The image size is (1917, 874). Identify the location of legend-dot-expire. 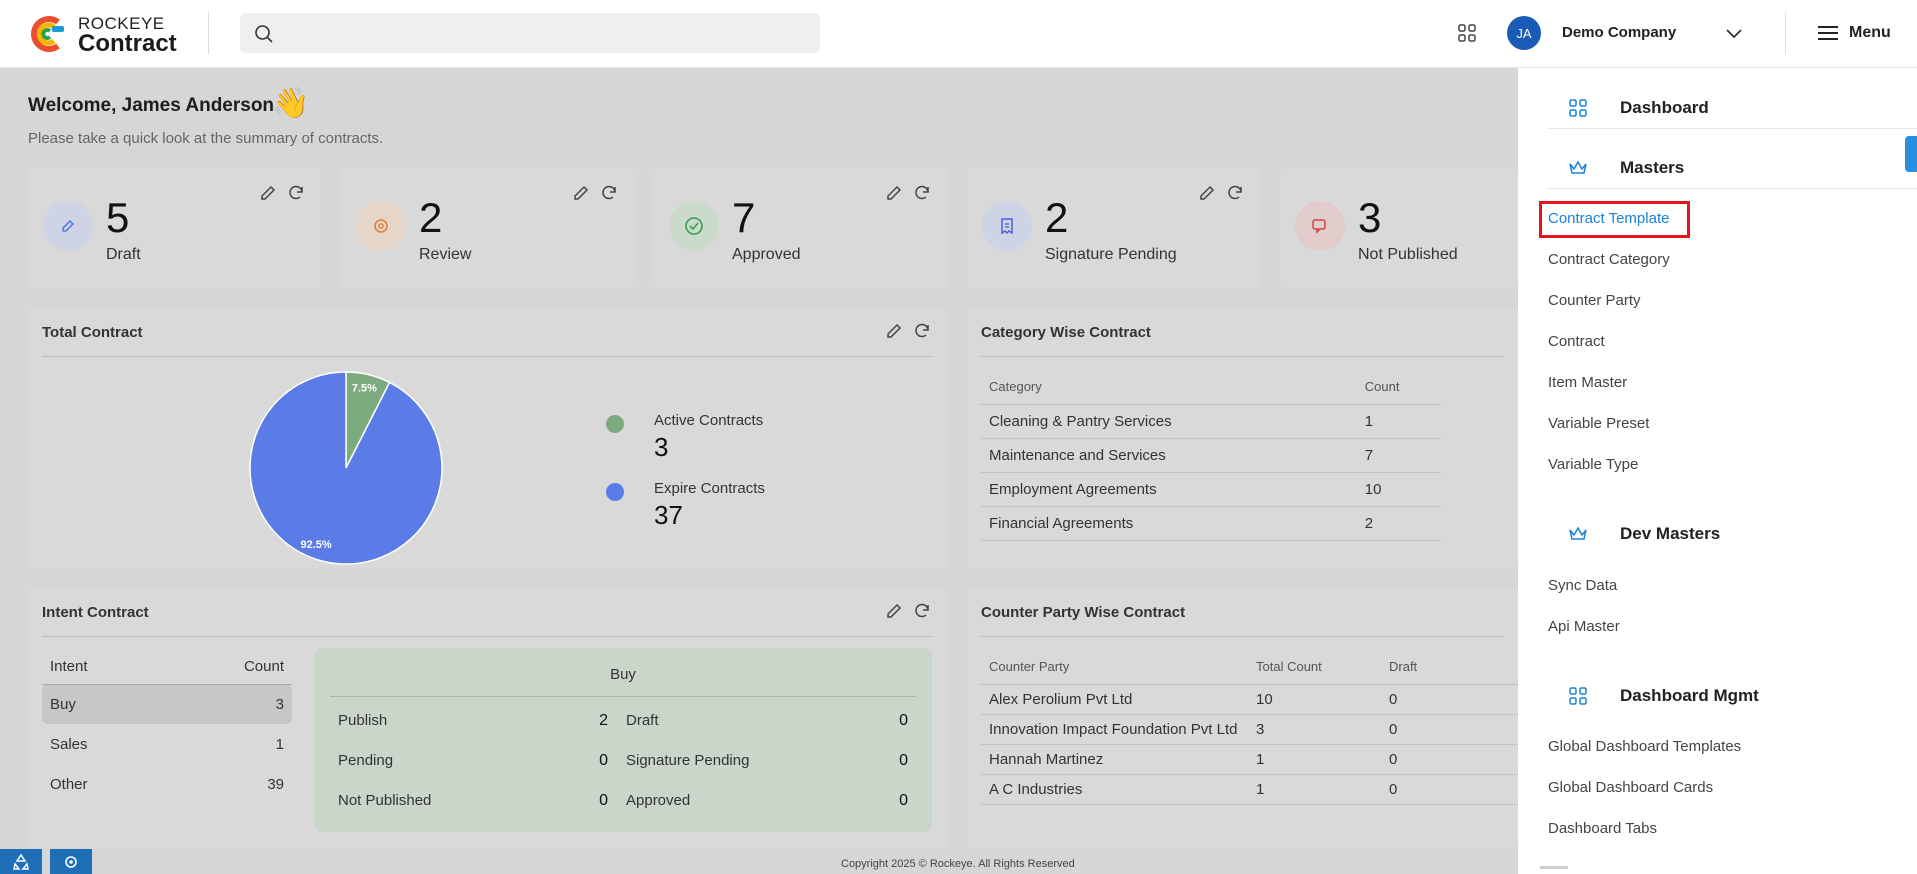
(615, 492).